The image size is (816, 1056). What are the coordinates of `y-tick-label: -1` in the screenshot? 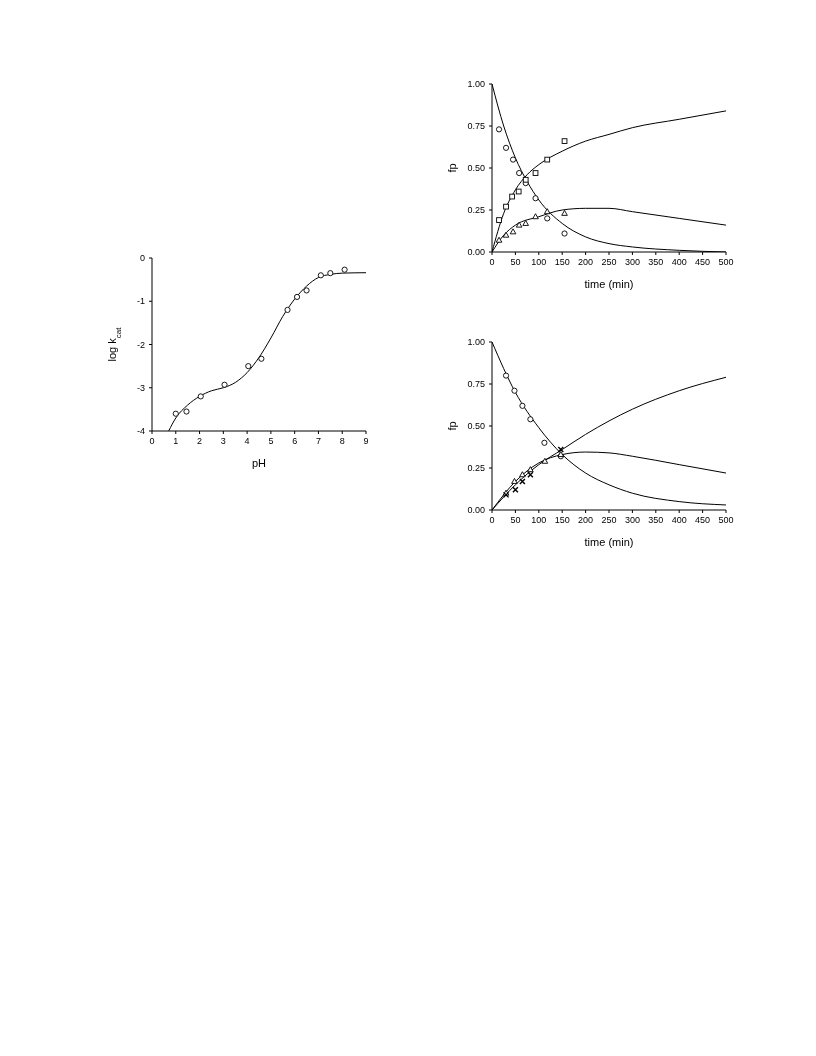 It's located at (140, 301).